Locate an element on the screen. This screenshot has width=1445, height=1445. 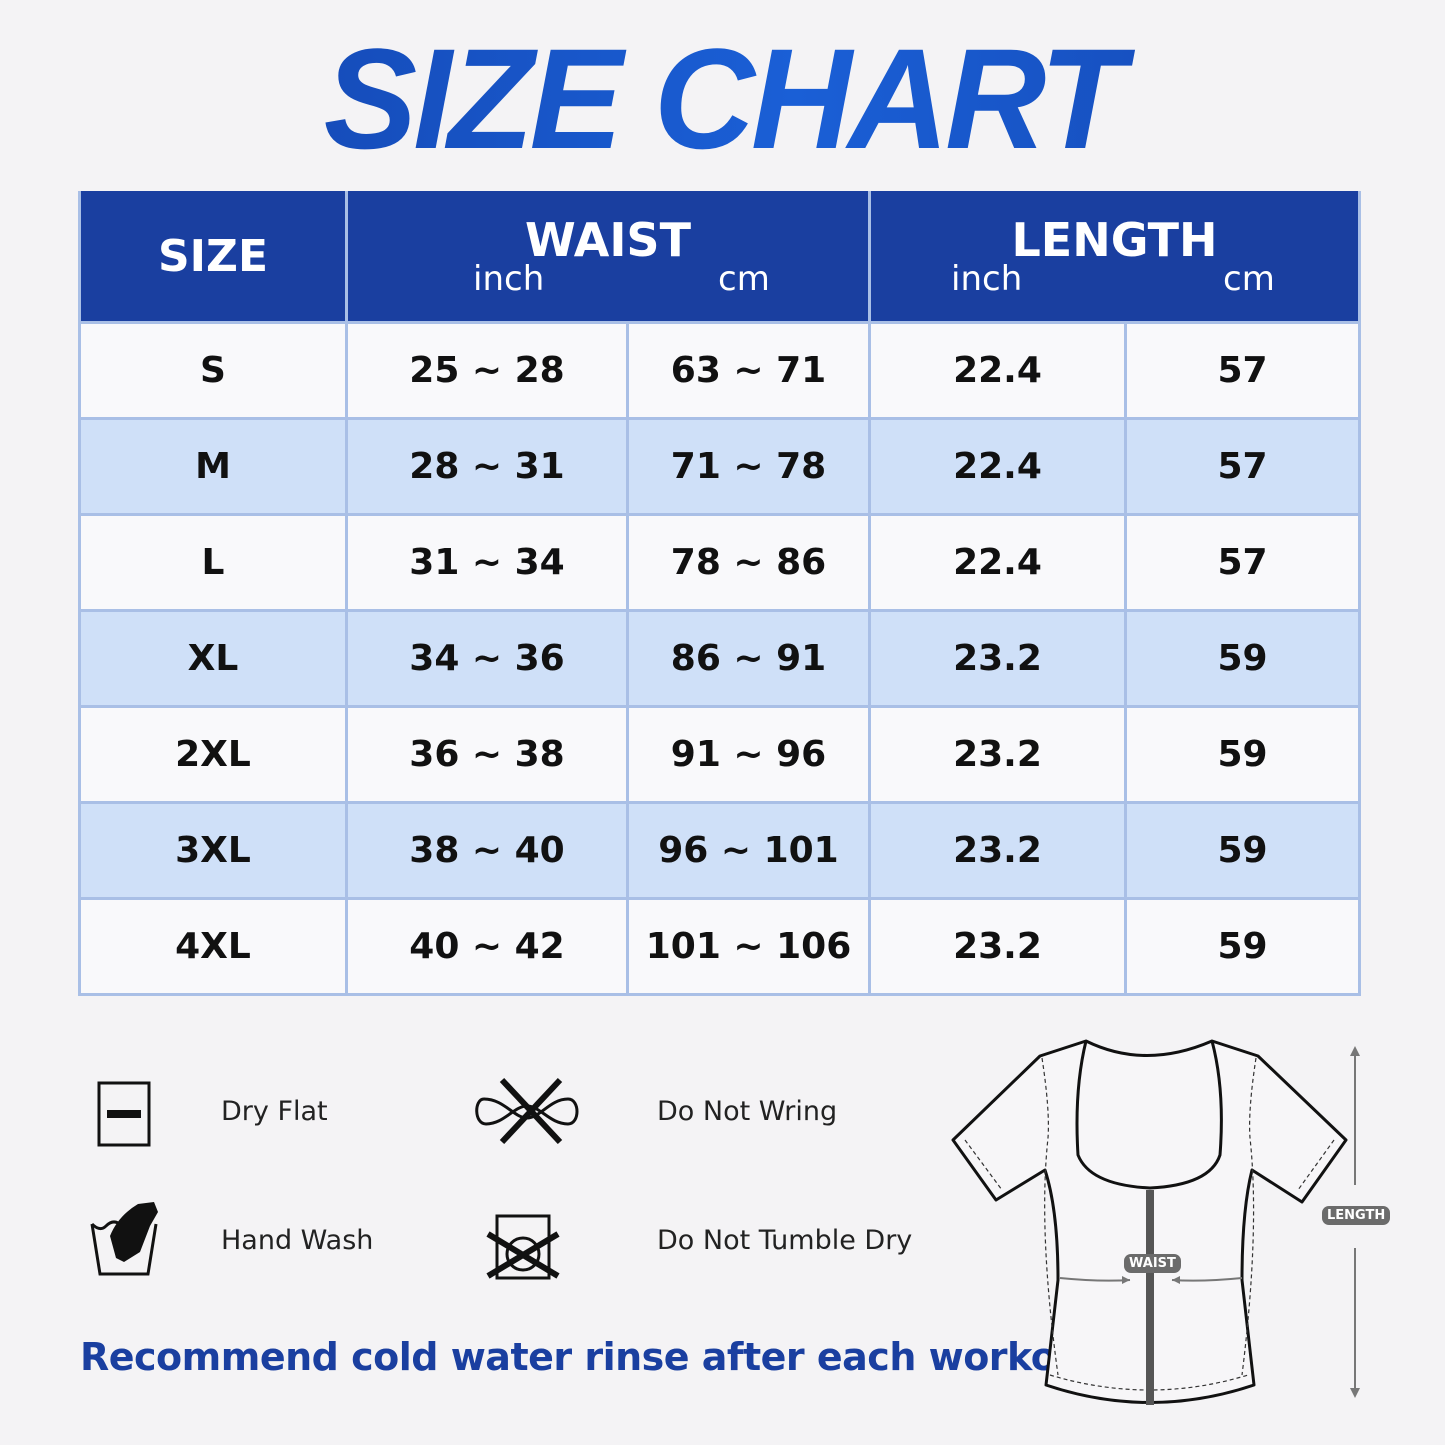
header-length-inch: inch is located at coordinates (987, 279).